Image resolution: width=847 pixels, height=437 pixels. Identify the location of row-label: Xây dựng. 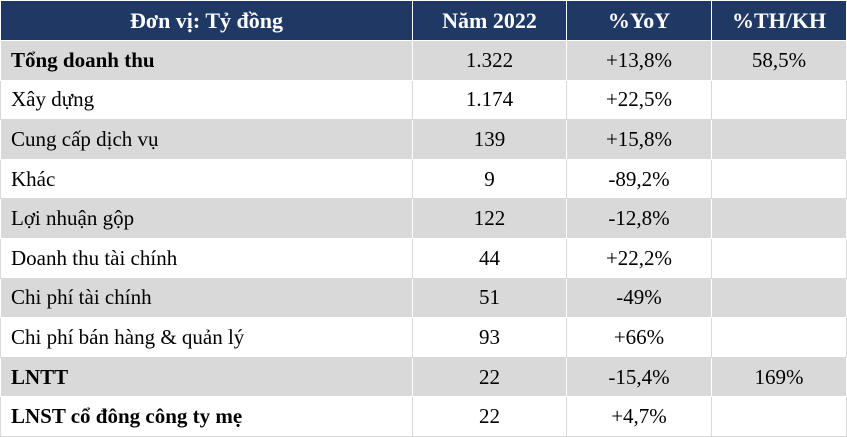
(206, 100).